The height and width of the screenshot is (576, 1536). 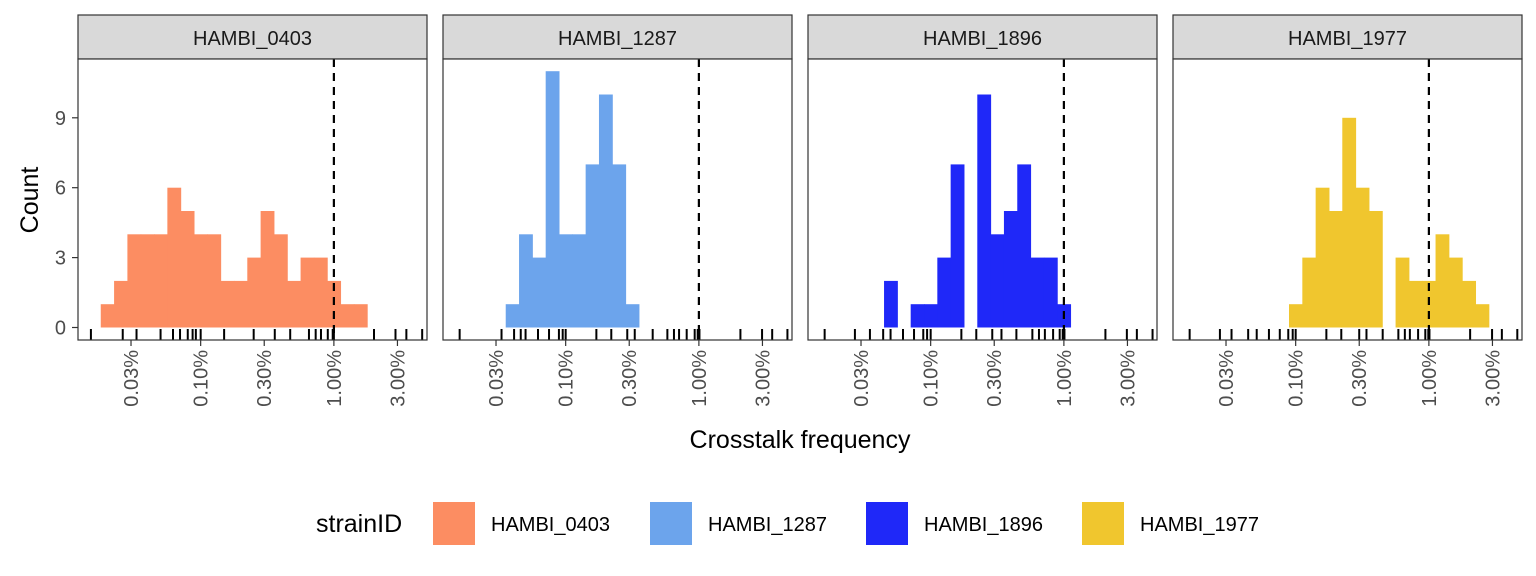 I want to click on facet-strip-label: HAMBI_1287, so click(x=617, y=39).